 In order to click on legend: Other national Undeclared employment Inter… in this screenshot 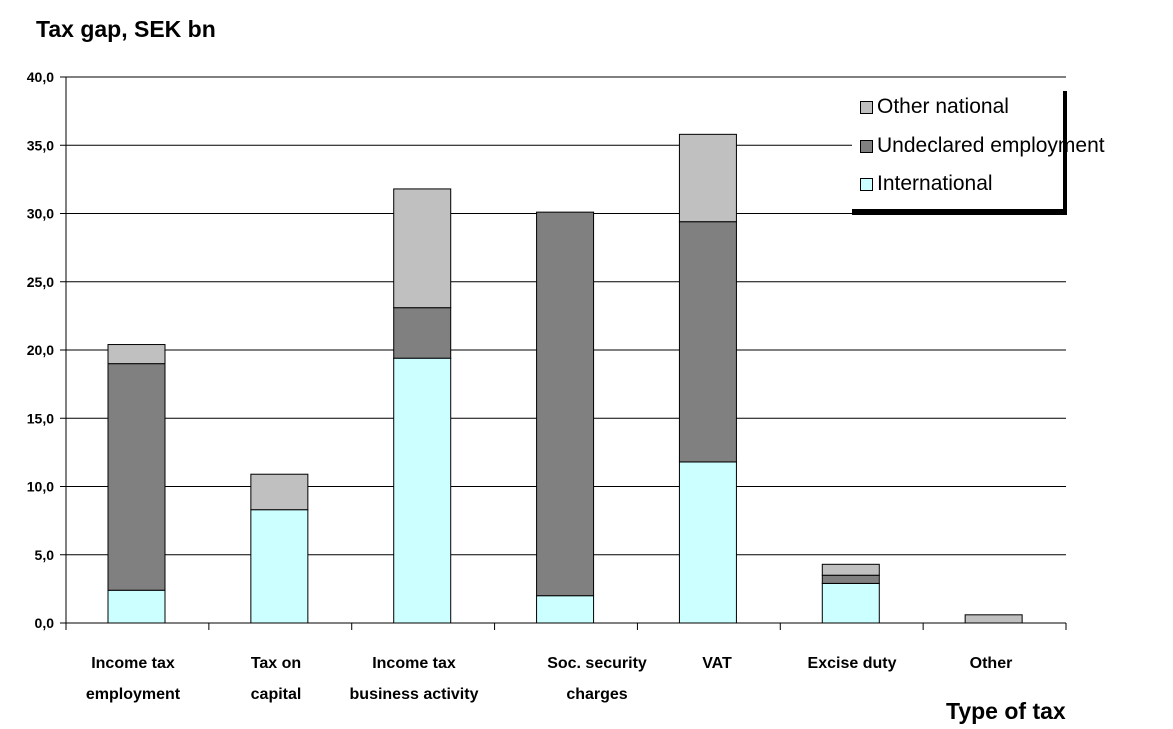, I will do `click(978, 149)`.